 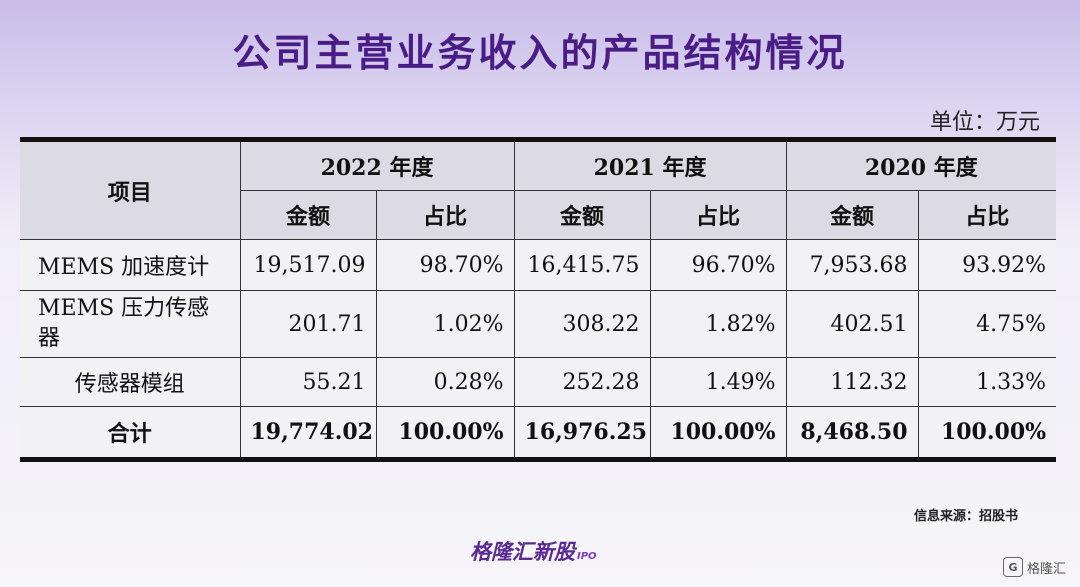 What do you see at coordinates (987, 382) in the screenshot?
I see `table-cell: 1.33%` at bounding box center [987, 382].